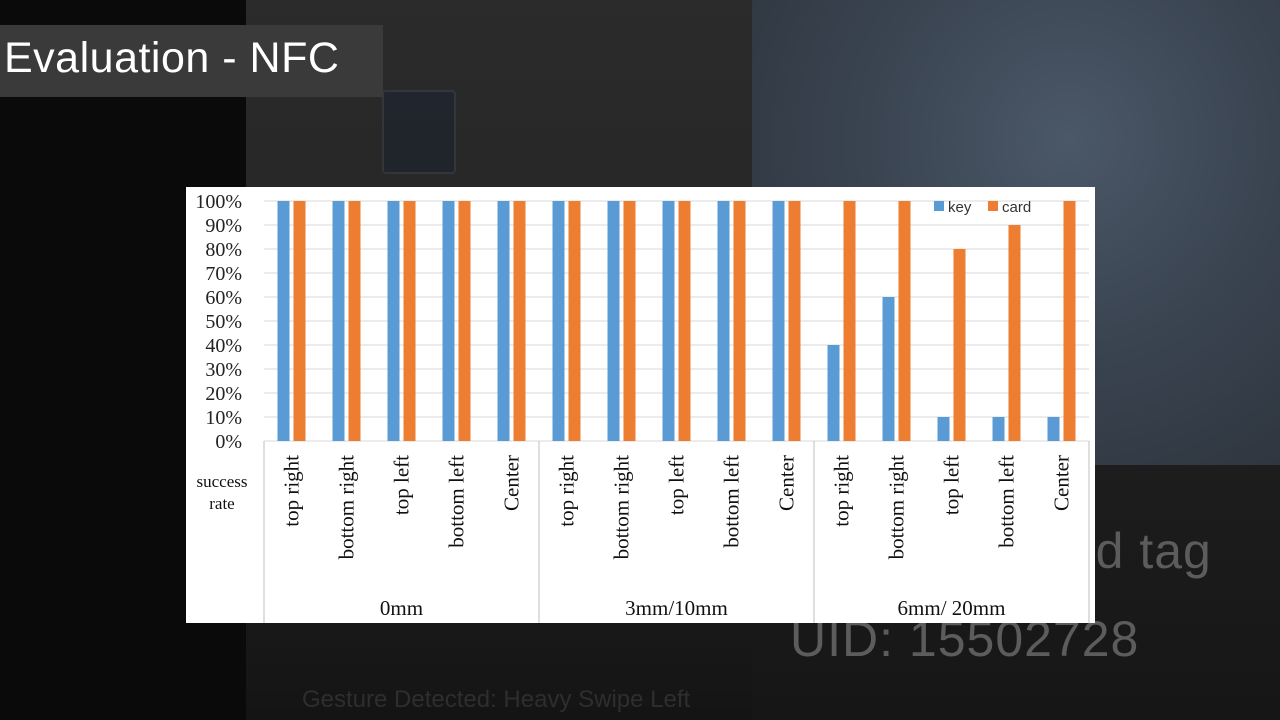 Image resolution: width=1280 pixels, height=720 pixels. I want to click on row-label-line2: rate, so click(221, 503).